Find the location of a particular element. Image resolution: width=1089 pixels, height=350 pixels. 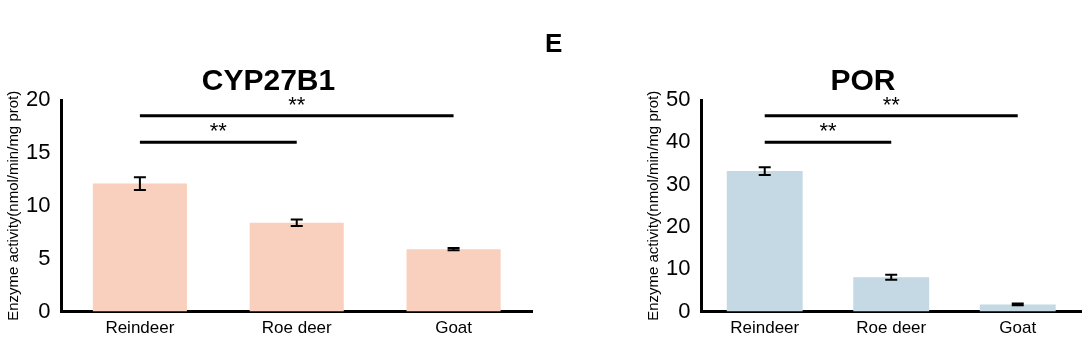

text: E is located at coordinates (554, 43).